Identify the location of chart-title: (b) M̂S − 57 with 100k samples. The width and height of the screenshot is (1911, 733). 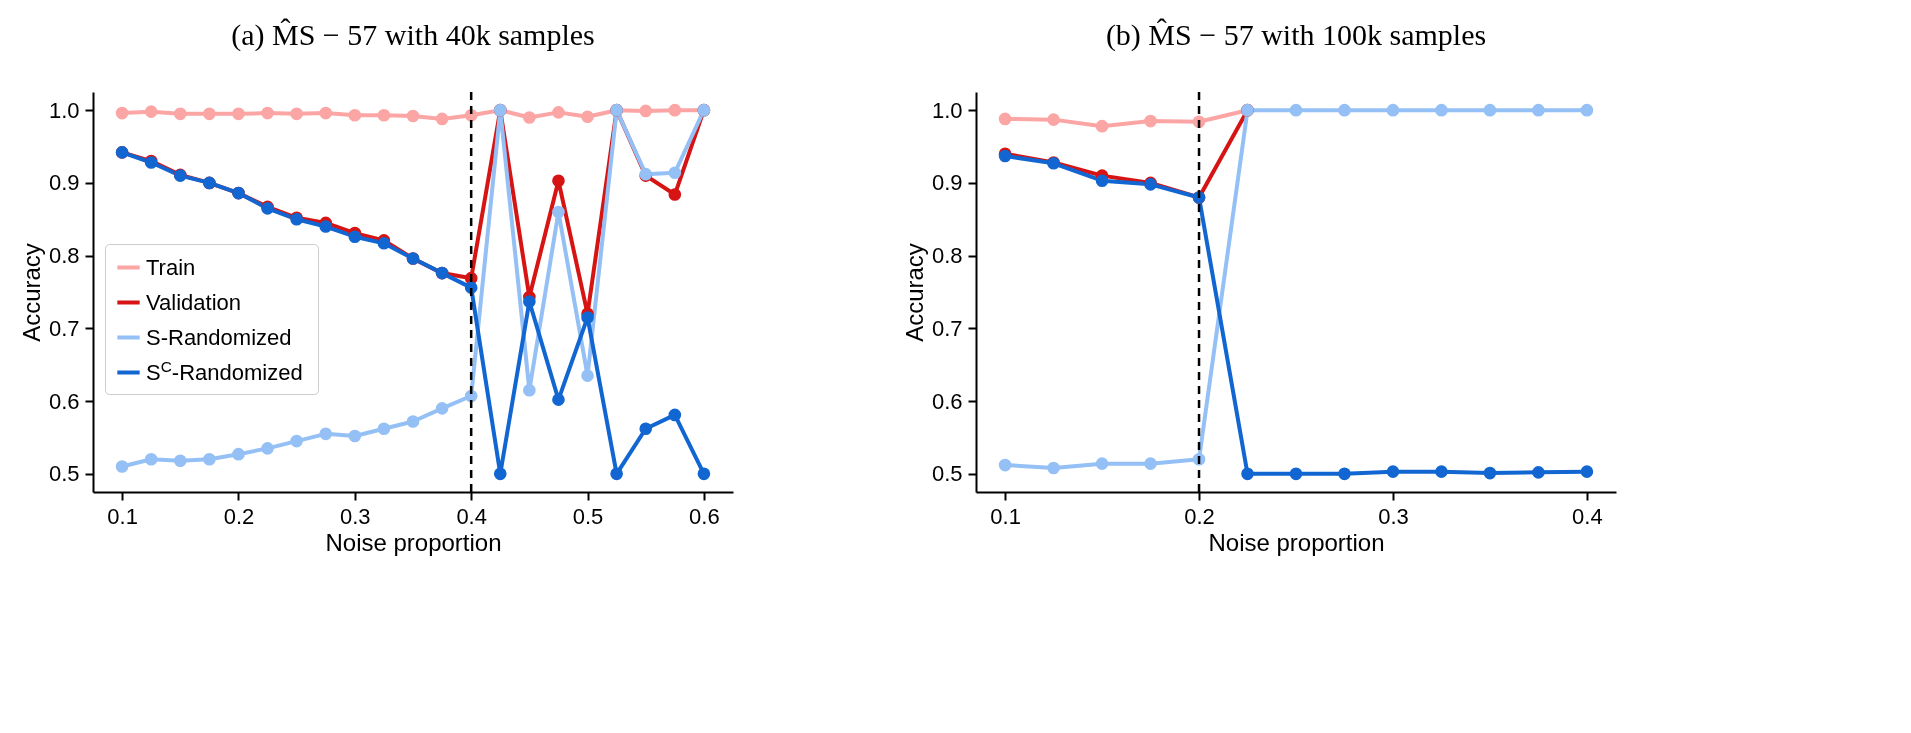
(1296, 34).